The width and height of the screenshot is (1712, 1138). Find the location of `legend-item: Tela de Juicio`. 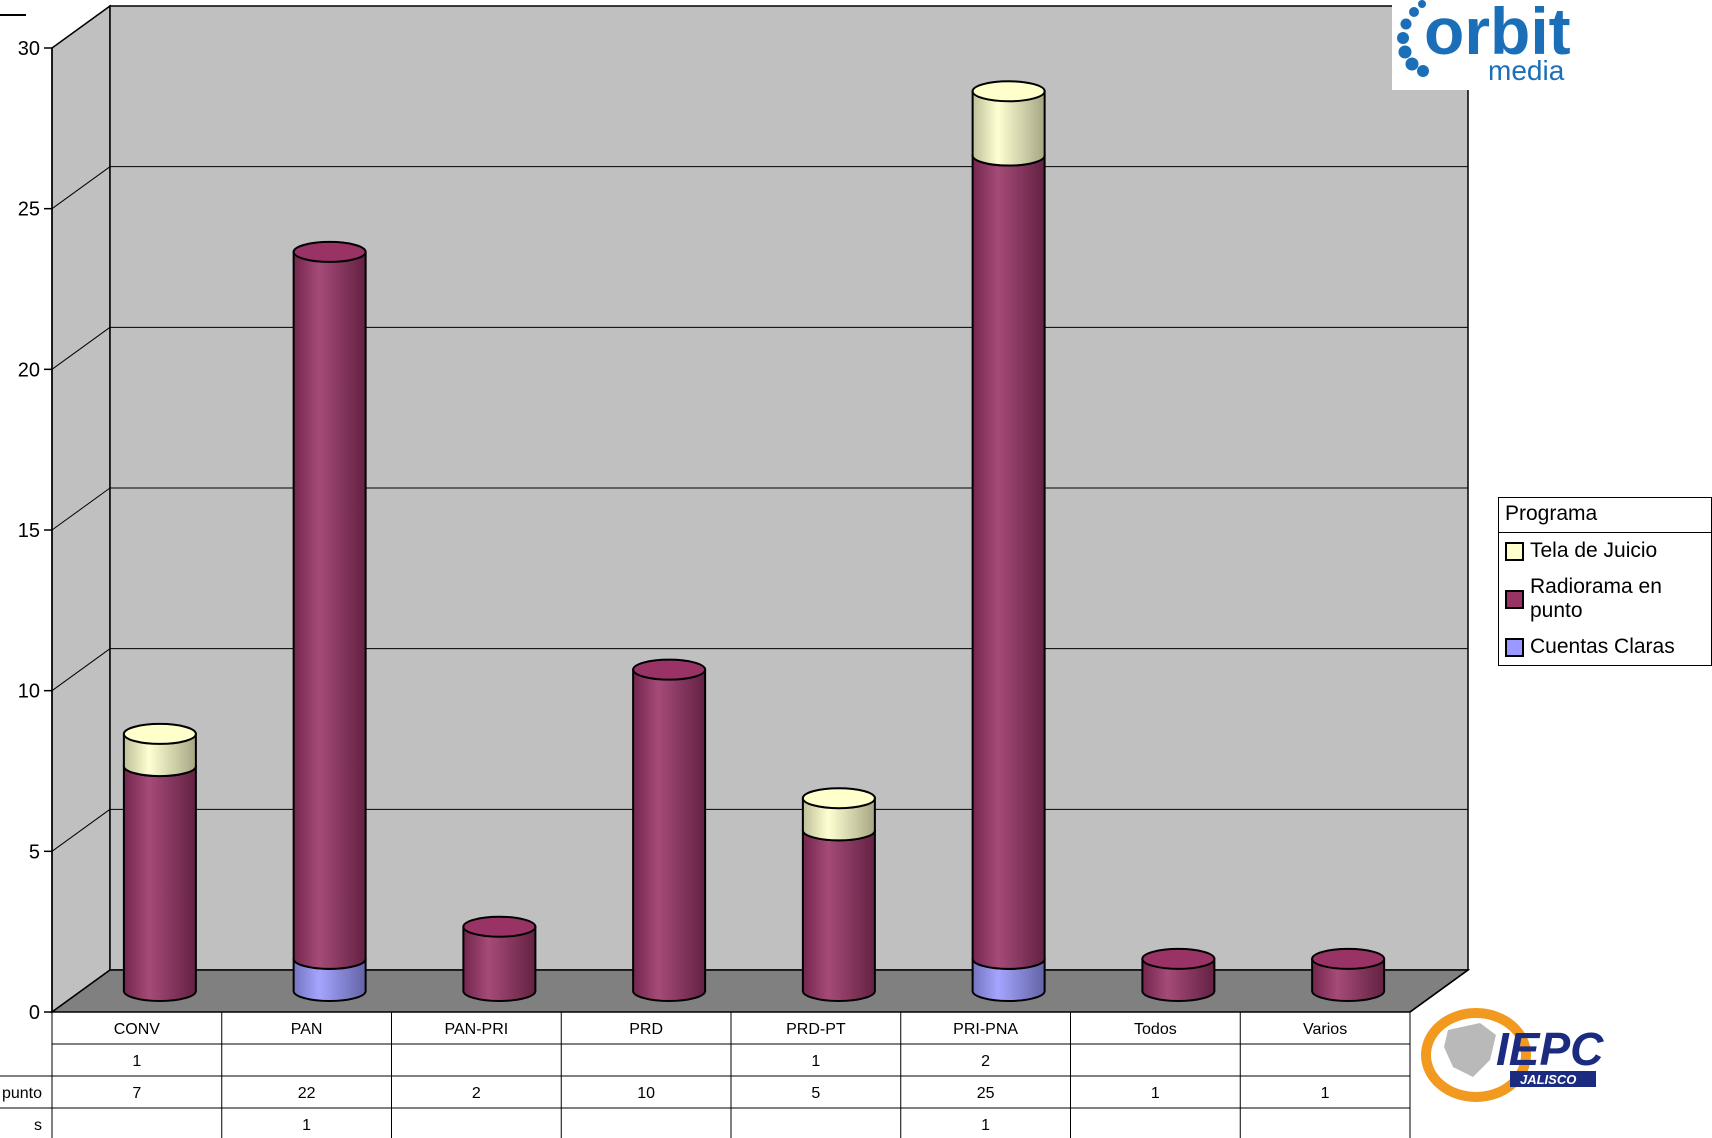

legend-item: Tela de Juicio is located at coordinates (1605, 551).